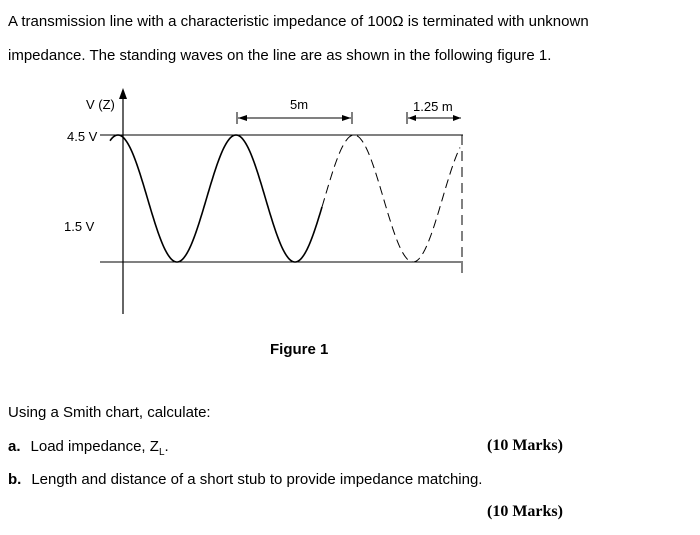  I want to click on y-axis-arrow, so click(123, 93).